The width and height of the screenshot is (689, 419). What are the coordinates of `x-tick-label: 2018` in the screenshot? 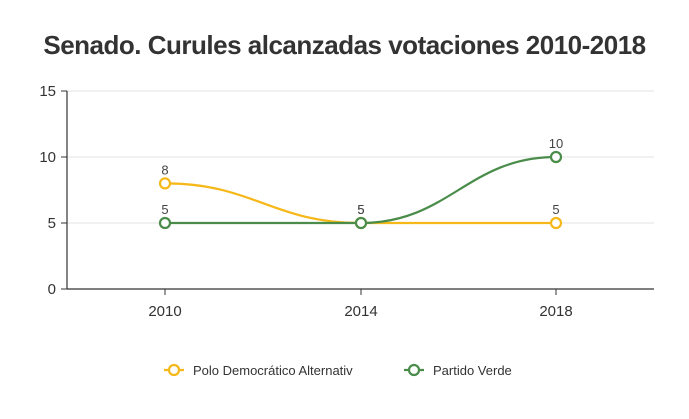 It's located at (555, 311).